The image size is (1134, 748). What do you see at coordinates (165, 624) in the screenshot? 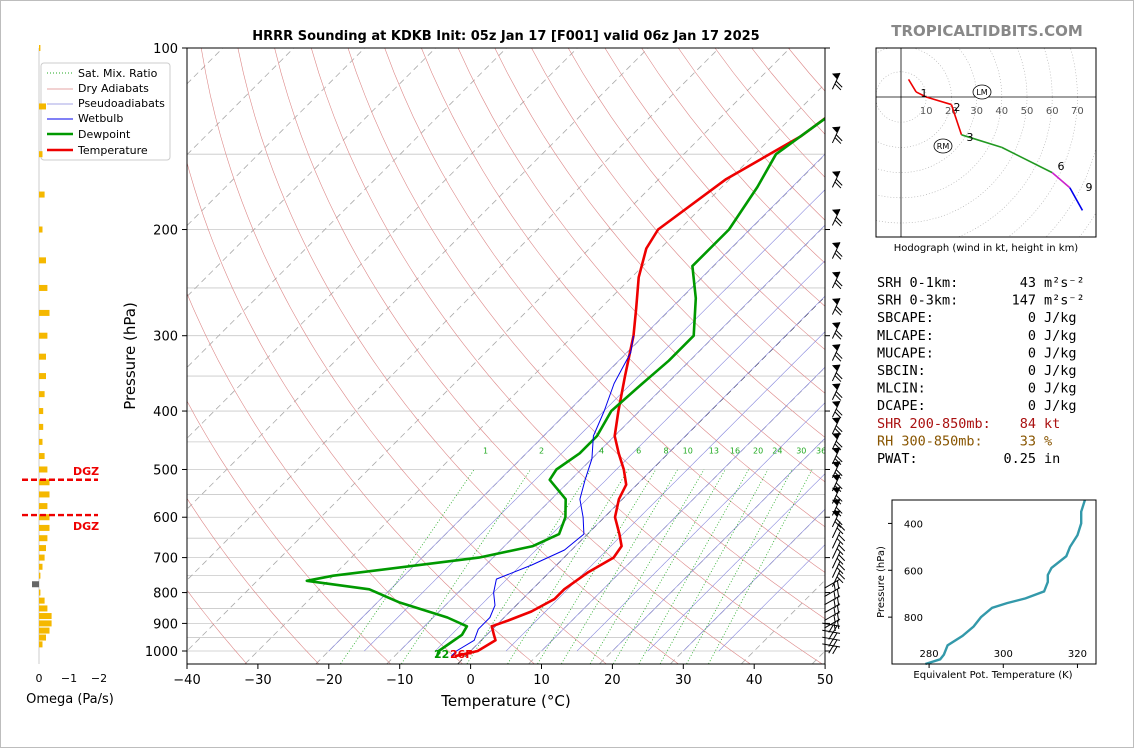
I see `y-tick-label: 900` at bounding box center [165, 624].